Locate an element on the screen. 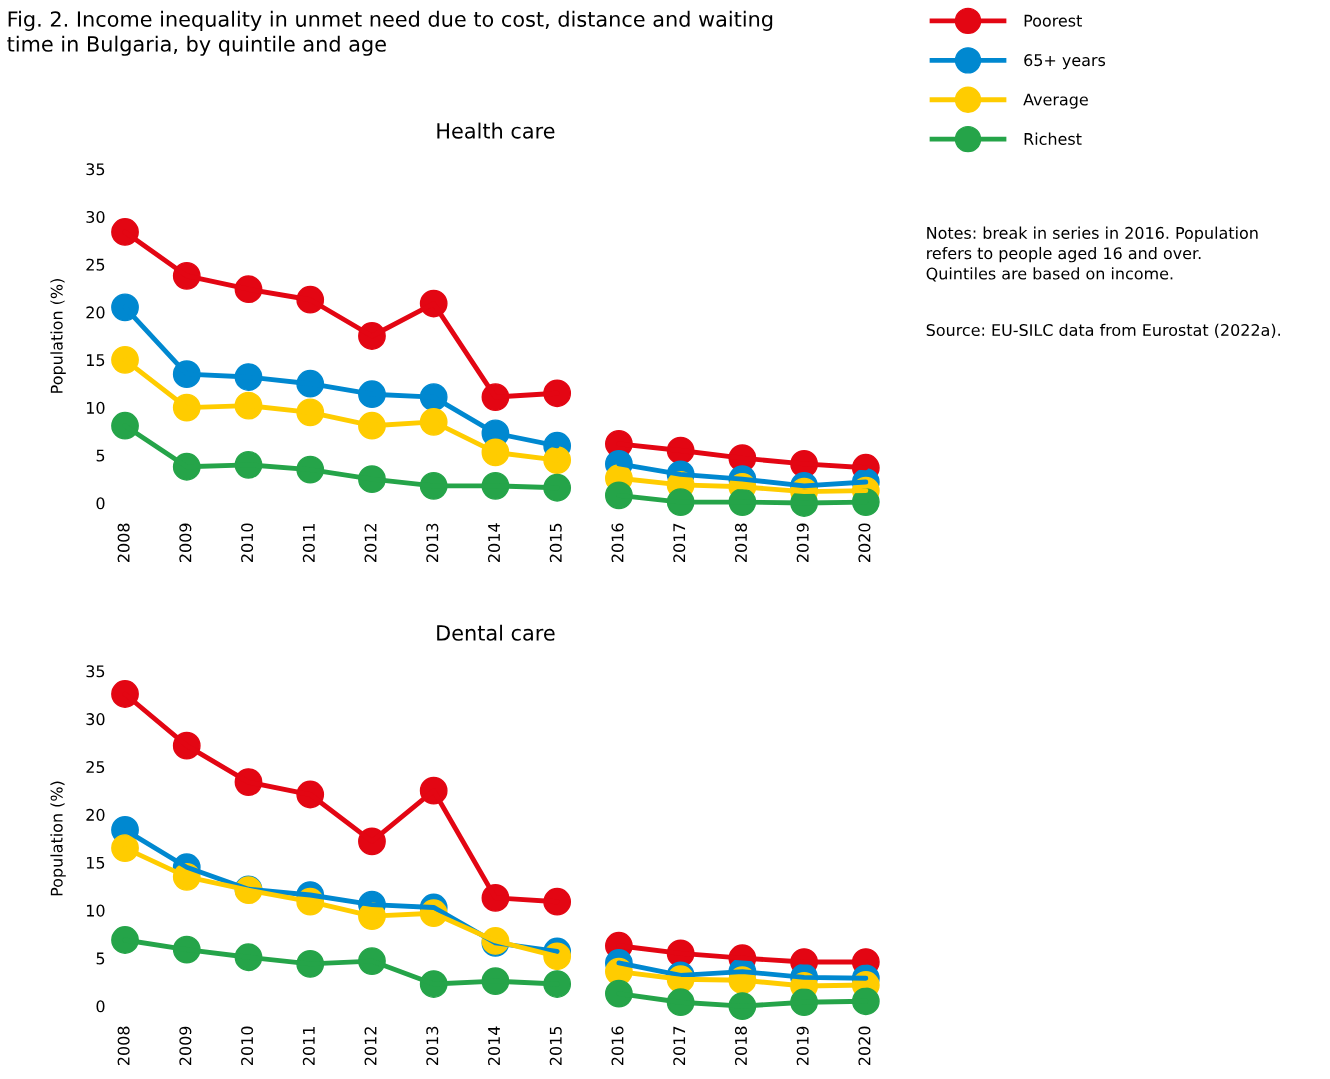 The height and width of the screenshot is (1079, 1330). text: Notes: break in series in 2016. Population refers to people aged 16 and over. Quintiles are based on income. is located at coordinates (1092, 254).